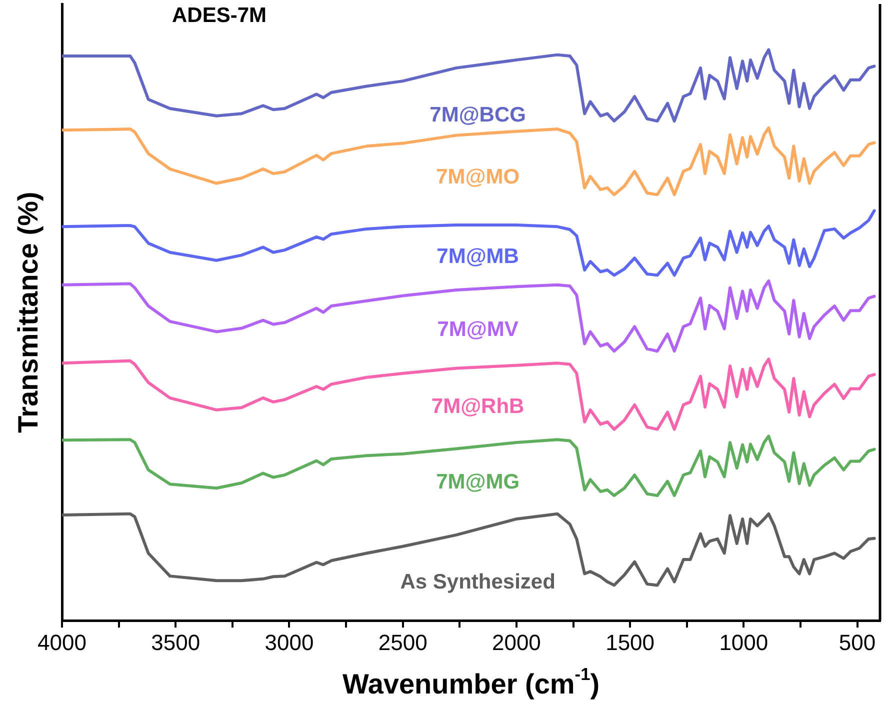  Describe the element at coordinates (477, 330) in the screenshot. I see `series-label: 7M@MV` at that location.